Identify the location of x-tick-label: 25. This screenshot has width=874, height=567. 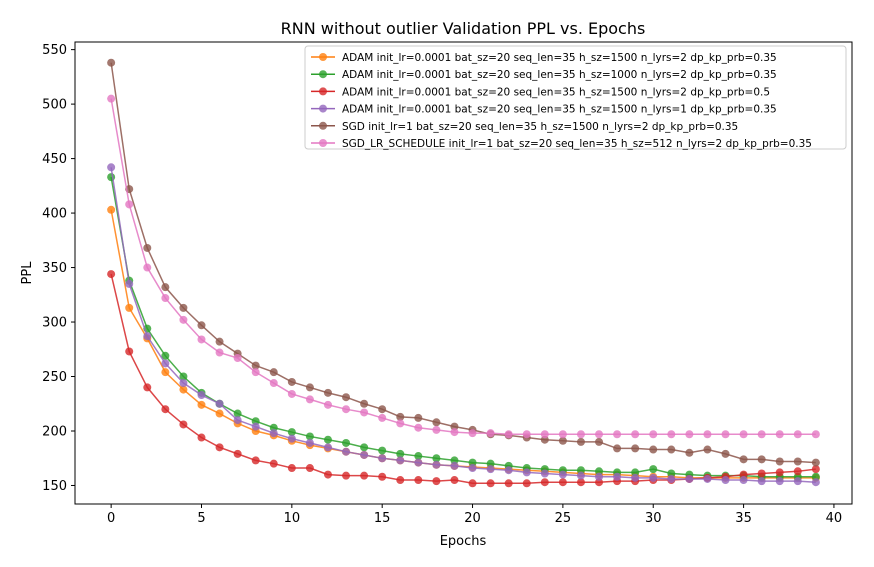
(563, 518).